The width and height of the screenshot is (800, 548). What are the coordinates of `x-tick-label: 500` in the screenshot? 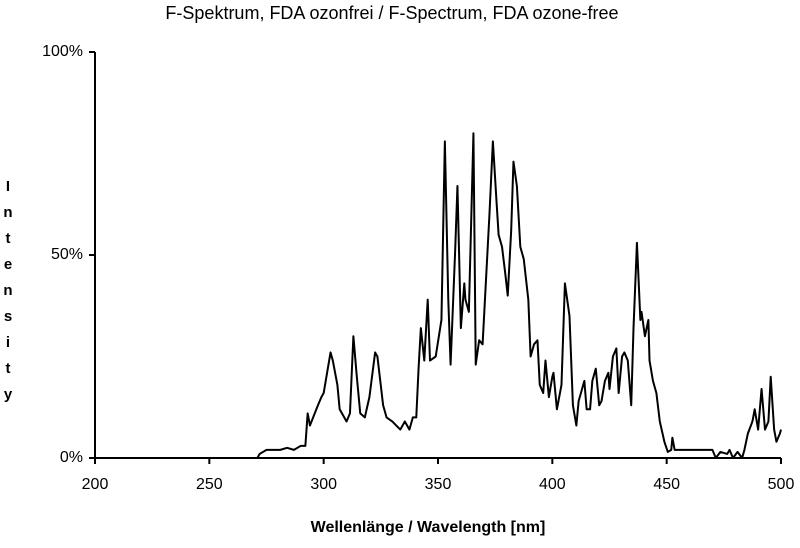 It's located at (781, 484).